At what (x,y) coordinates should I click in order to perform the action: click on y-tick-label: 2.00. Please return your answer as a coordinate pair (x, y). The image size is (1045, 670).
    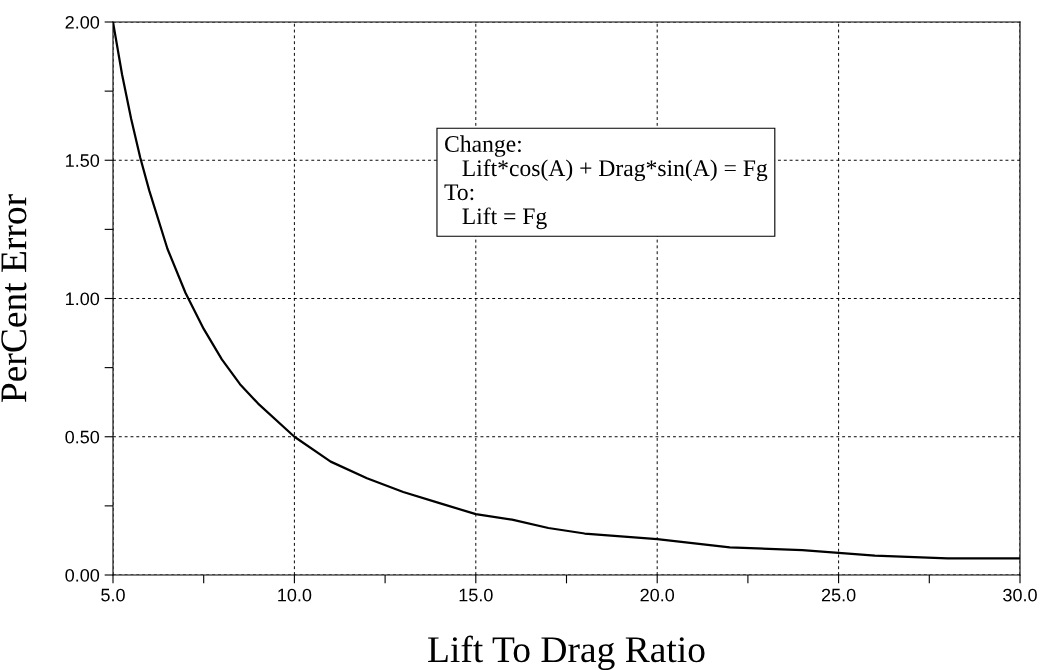
    Looking at the image, I should click on (82, 22).